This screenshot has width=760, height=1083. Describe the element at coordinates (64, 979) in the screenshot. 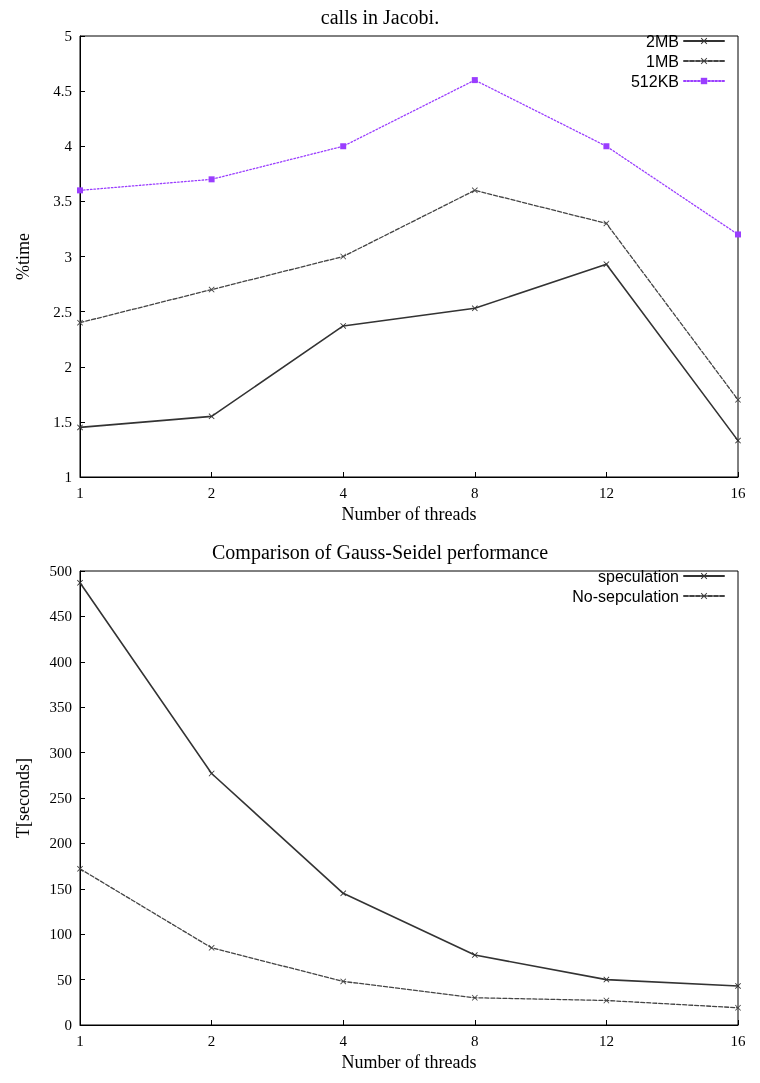

I see `y-tick-label: 50` at that location.